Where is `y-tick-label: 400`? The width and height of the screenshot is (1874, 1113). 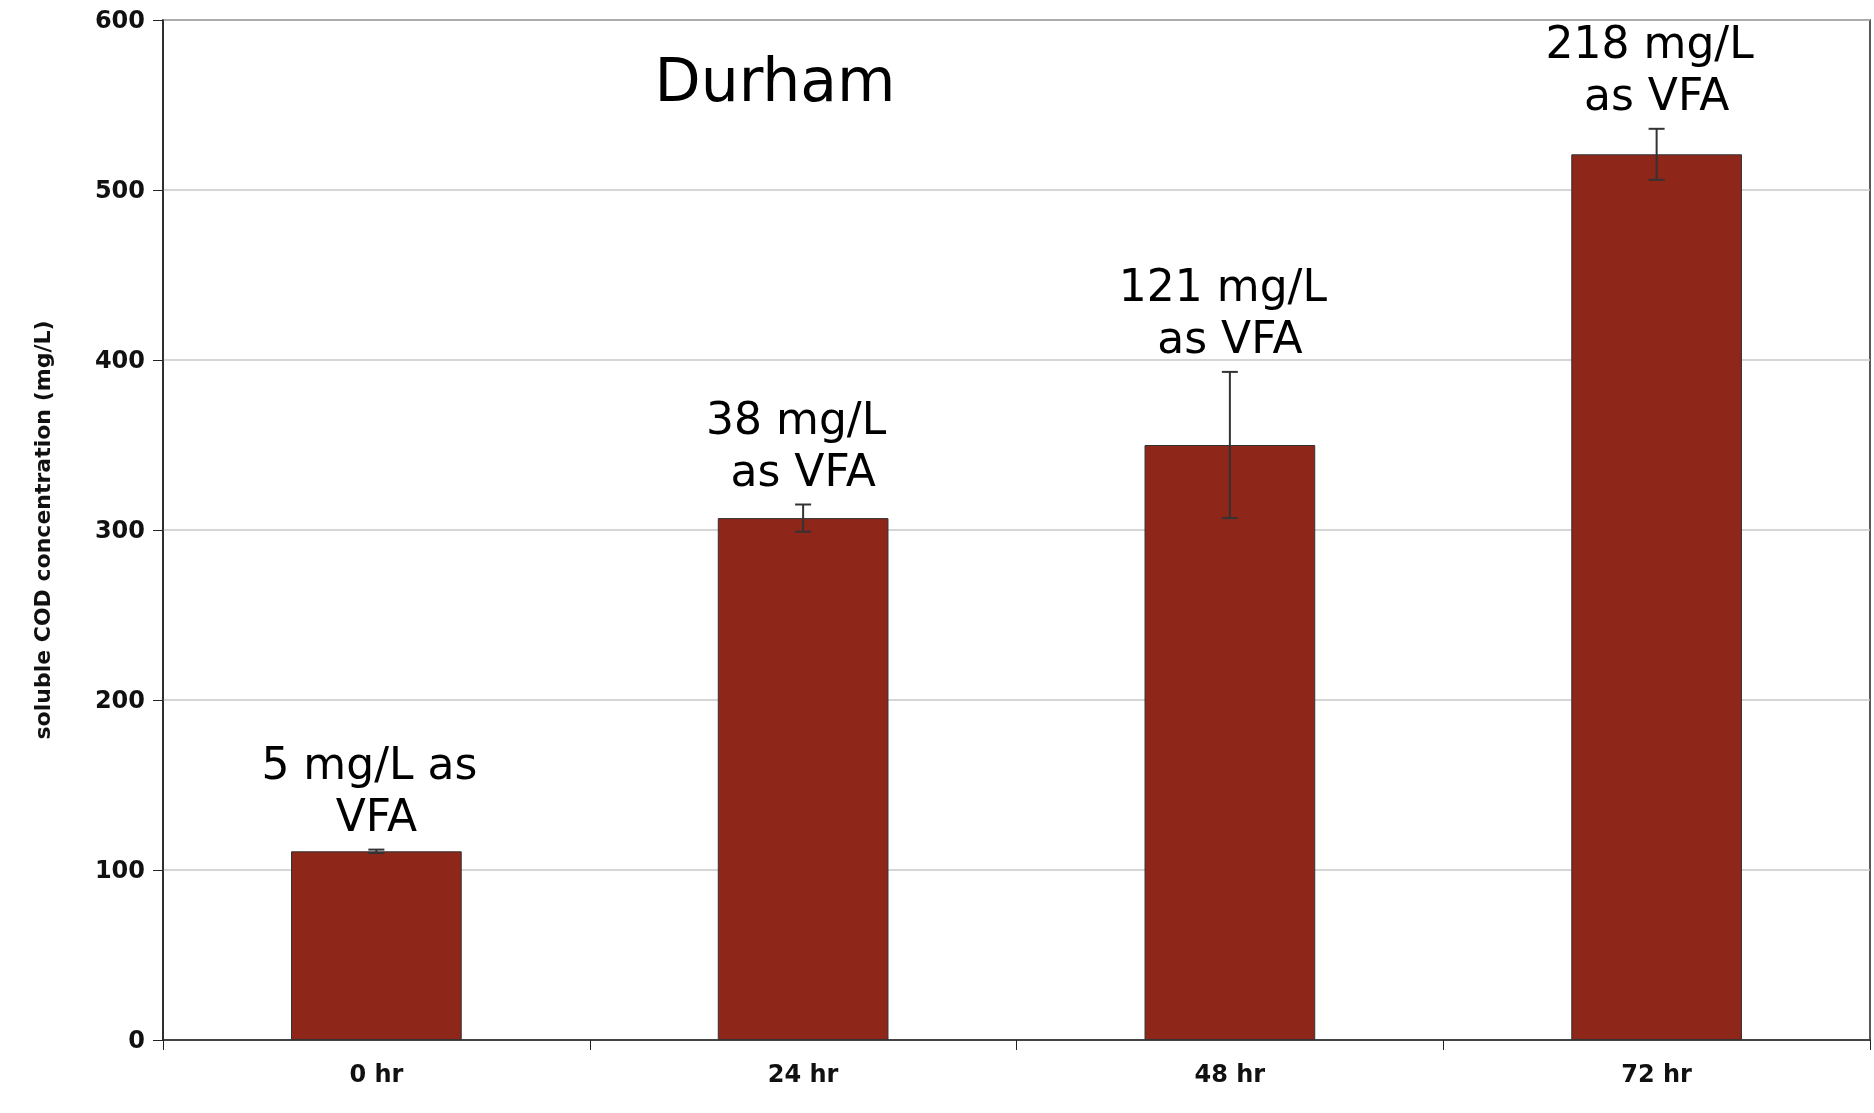 y-tick-label: 400 is located at coordinates (119, 360).